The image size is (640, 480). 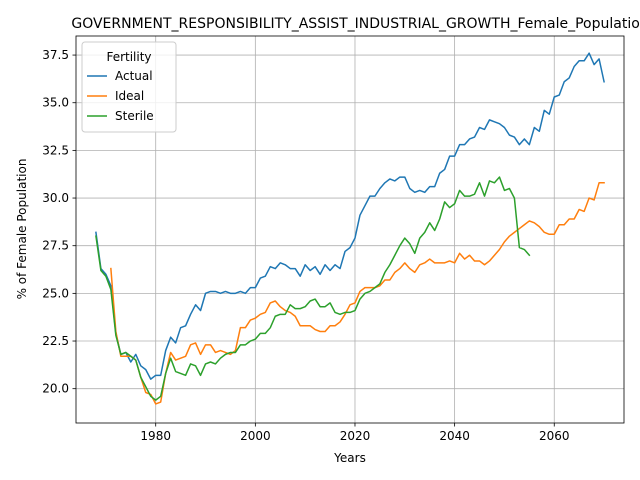 I want to click on x-tick-label: 1980, so click(x=155, y=436).